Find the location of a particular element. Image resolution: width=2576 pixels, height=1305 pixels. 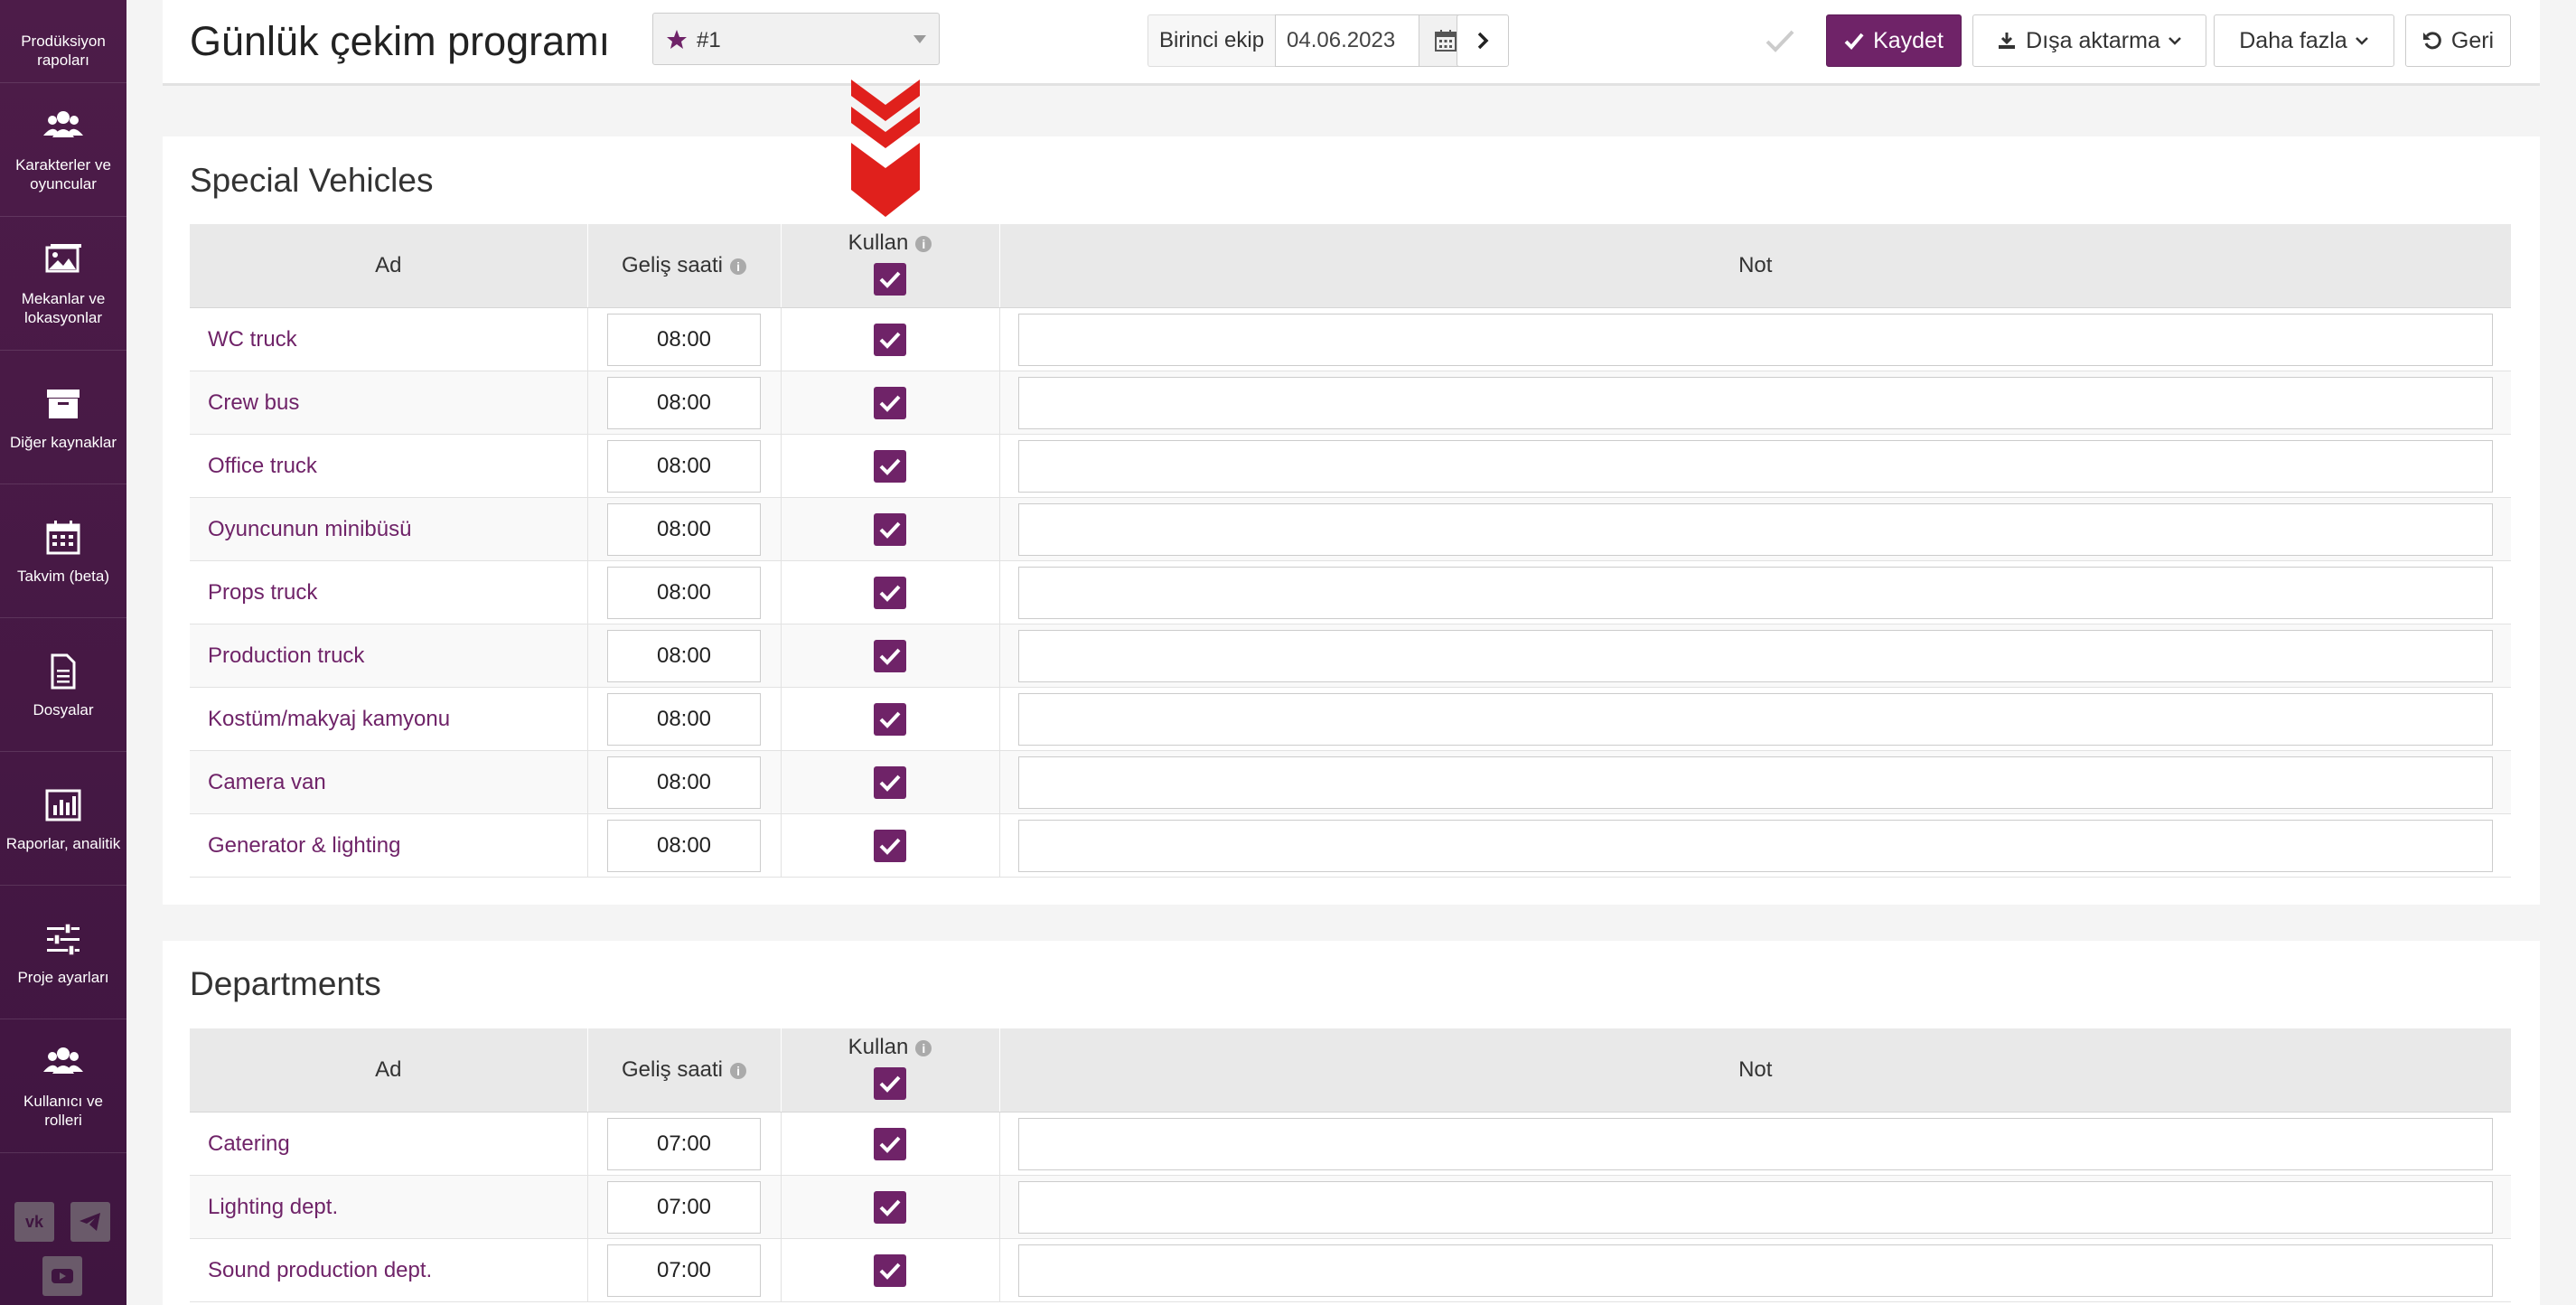

sidebar-item-users-roles: Kullanıcı ve rolleri is located at coordinates (63, 1086).